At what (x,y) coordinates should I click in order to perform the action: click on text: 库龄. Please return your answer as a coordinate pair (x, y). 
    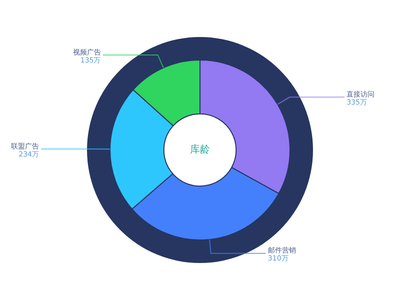
    Looking at the image, I should click on (200, 150).